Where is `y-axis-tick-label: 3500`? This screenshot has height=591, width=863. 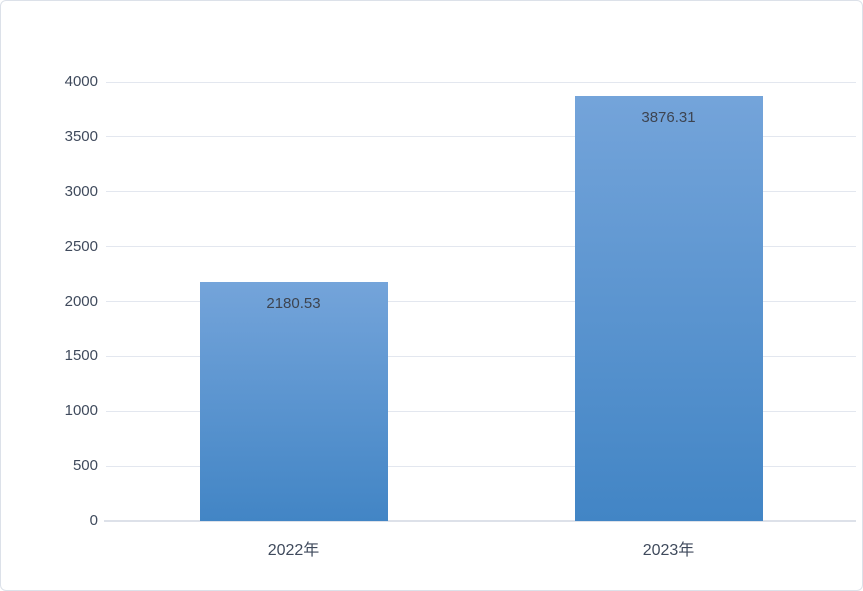 y-axis-tick-label: 3500 is located at coordinates (81, 136).